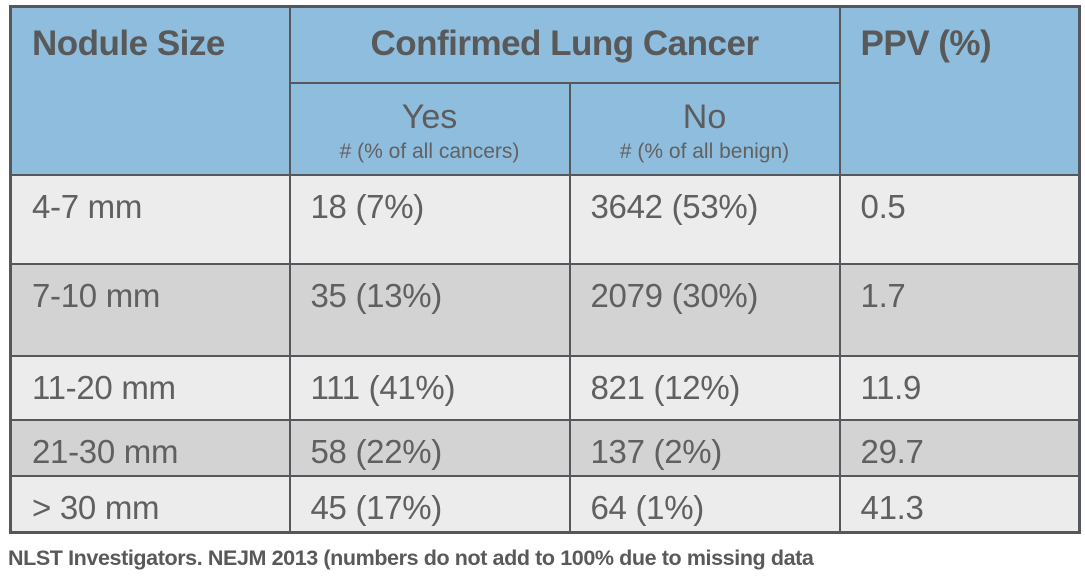 This screenshot has width=1085, height=588. What do you see at coordinates (150, 309) in the screenshot?
I see `cell-size: 7-10 mm` at bounding box center [150, 309].